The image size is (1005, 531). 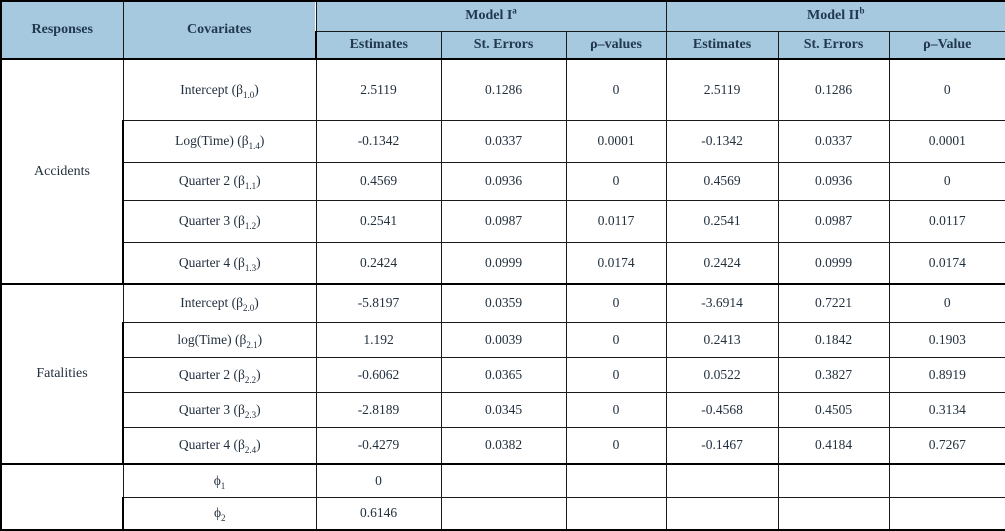 I want to click on header-m2-p-value: ρ–Value, so click(x=946, y=45).